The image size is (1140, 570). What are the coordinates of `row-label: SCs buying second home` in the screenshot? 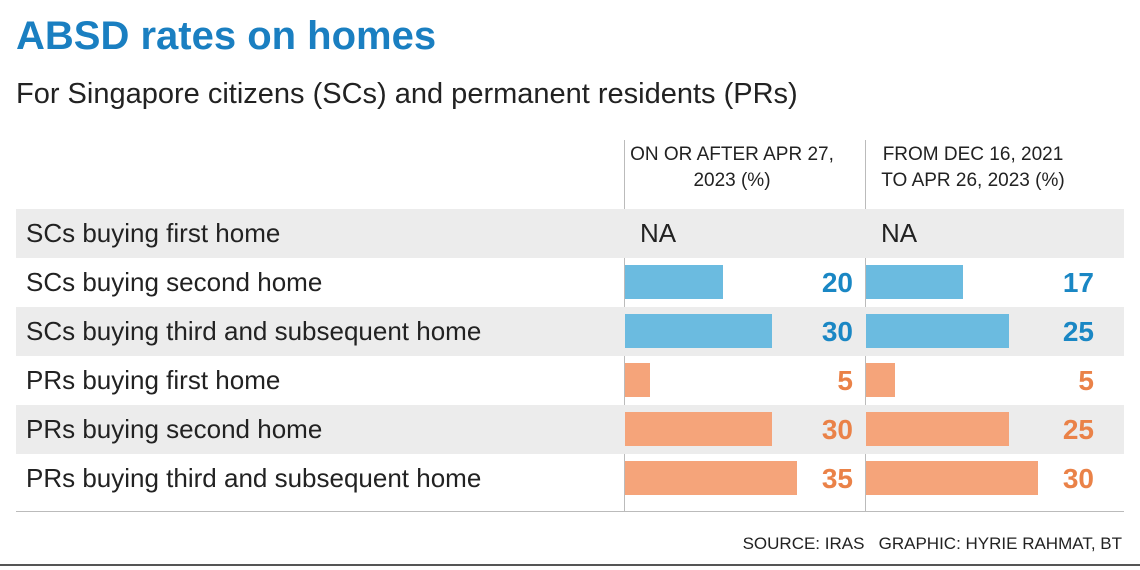 It's located at (174, 282).